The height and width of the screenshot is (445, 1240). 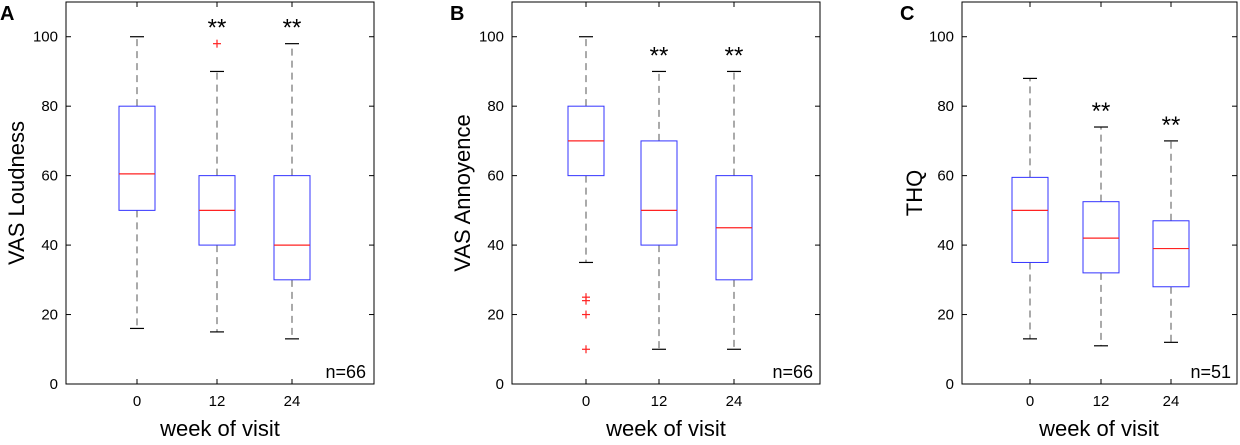 What do you see at coordinates (16, 193) in the screenshot?
I see `y-axis-label-a: VAS Loudness` at bounding box center [16, 193].